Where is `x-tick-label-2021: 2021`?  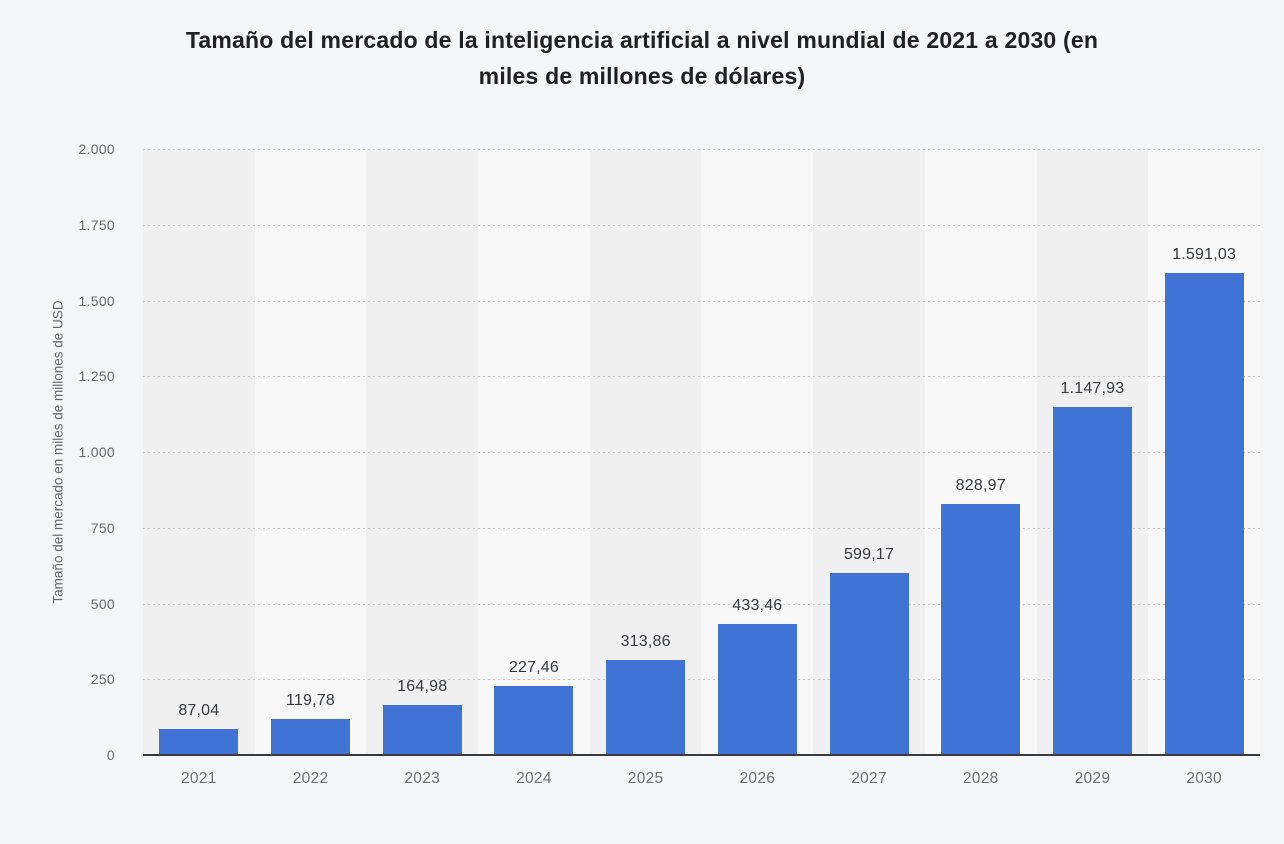 x-tick-label-2021: 2021 is located at coordinates (199, 778).